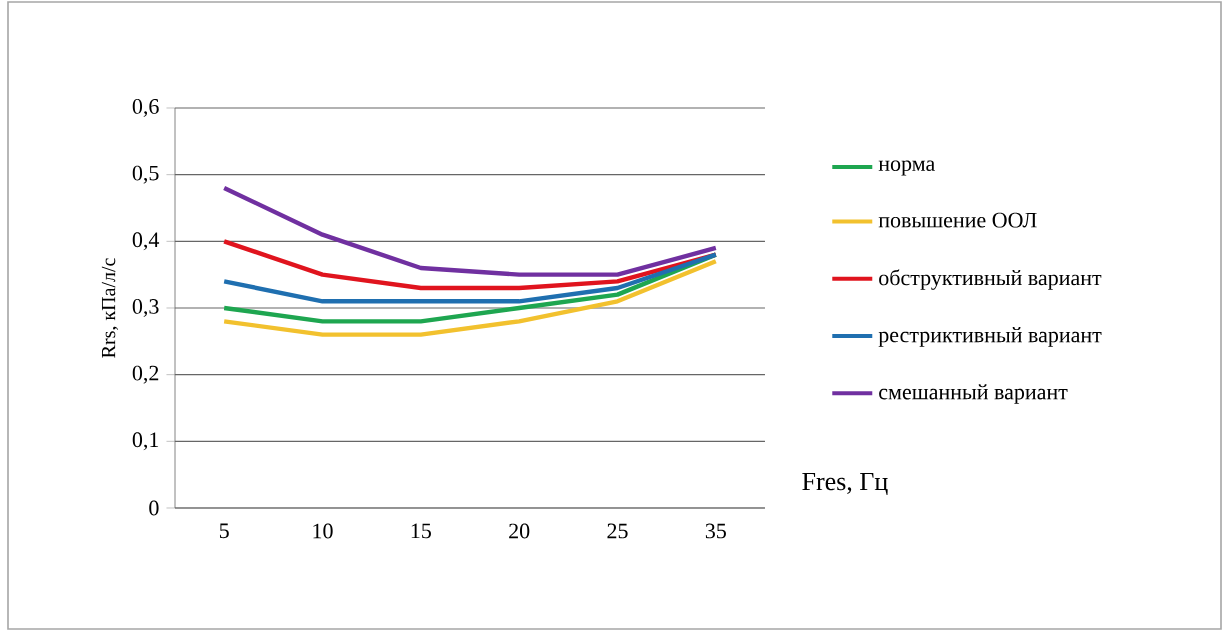 This screenshot has height=631, width=1223. What do you see at coordinates (973, 394) in the screenshot?
I see `legend-label: смешанный вариант` at bounding box center [973, 394].